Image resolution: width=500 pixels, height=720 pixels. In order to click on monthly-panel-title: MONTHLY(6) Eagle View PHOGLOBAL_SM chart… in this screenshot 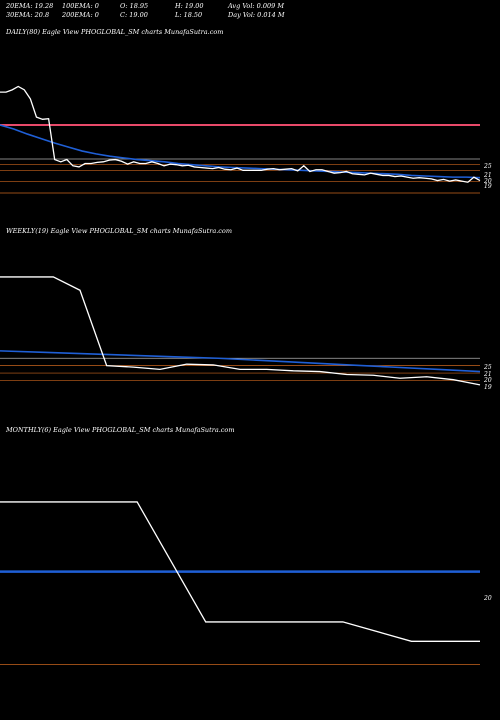, I will do `click(120, 430)`.